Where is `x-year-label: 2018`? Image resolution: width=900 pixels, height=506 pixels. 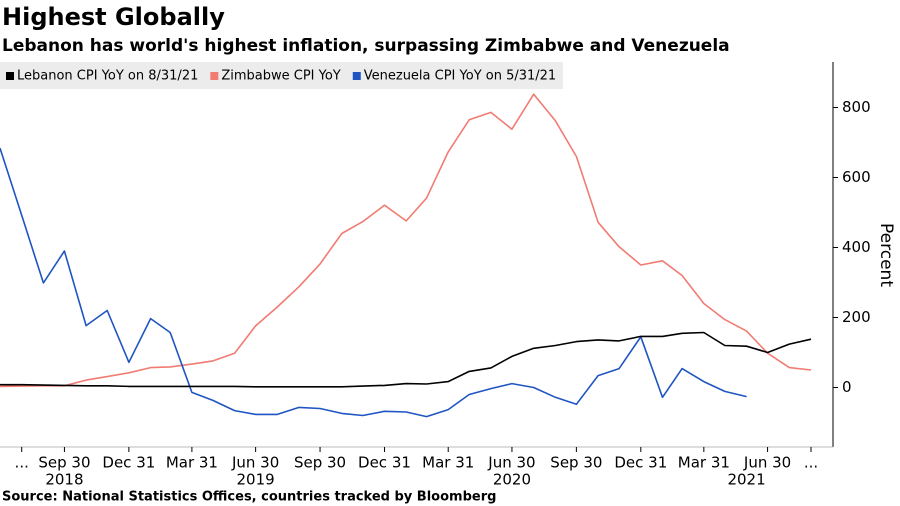
x-year-label: 2018 is located at coordinates (64, 480).